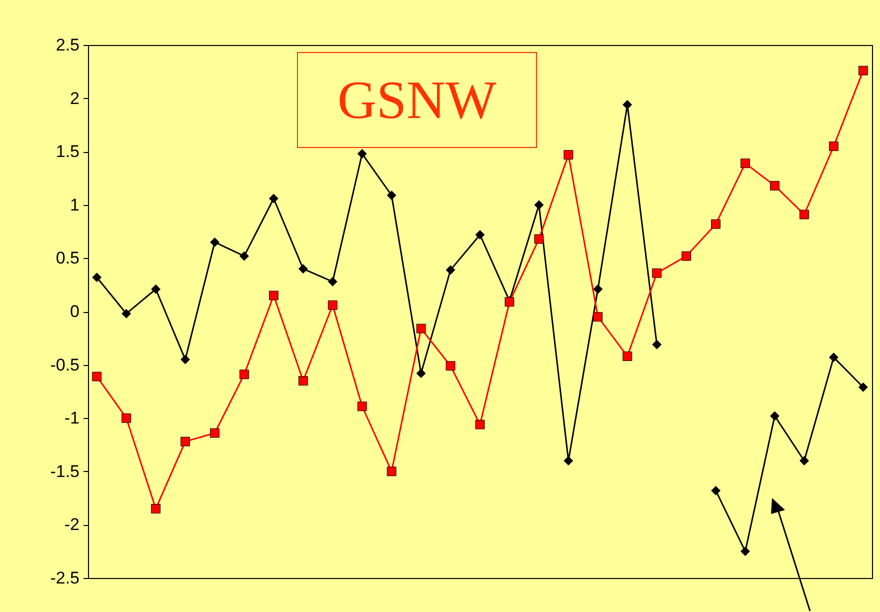  What do you see at coordinates (417, 100) in the screenshot?
I see `annotation: GSNW` at bounding box center [417, 100].